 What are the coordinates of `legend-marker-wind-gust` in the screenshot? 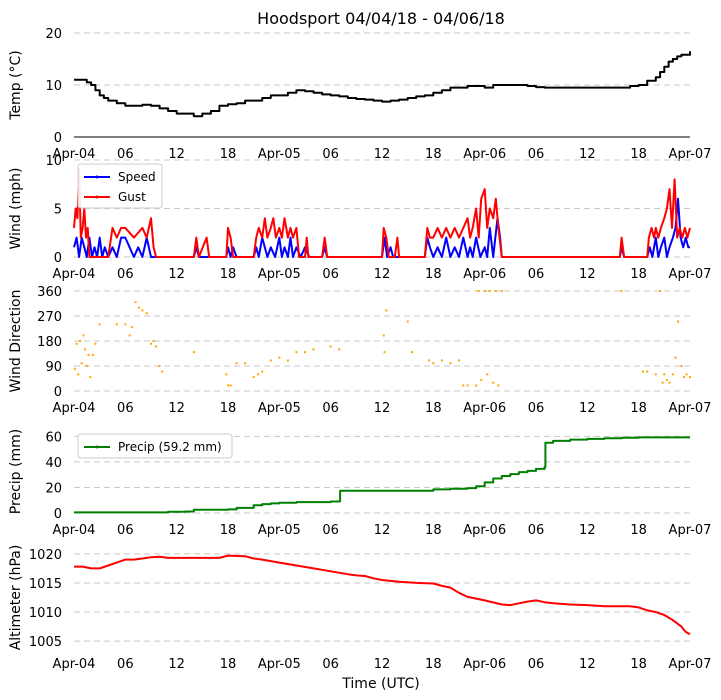 It's located at (97, 197).